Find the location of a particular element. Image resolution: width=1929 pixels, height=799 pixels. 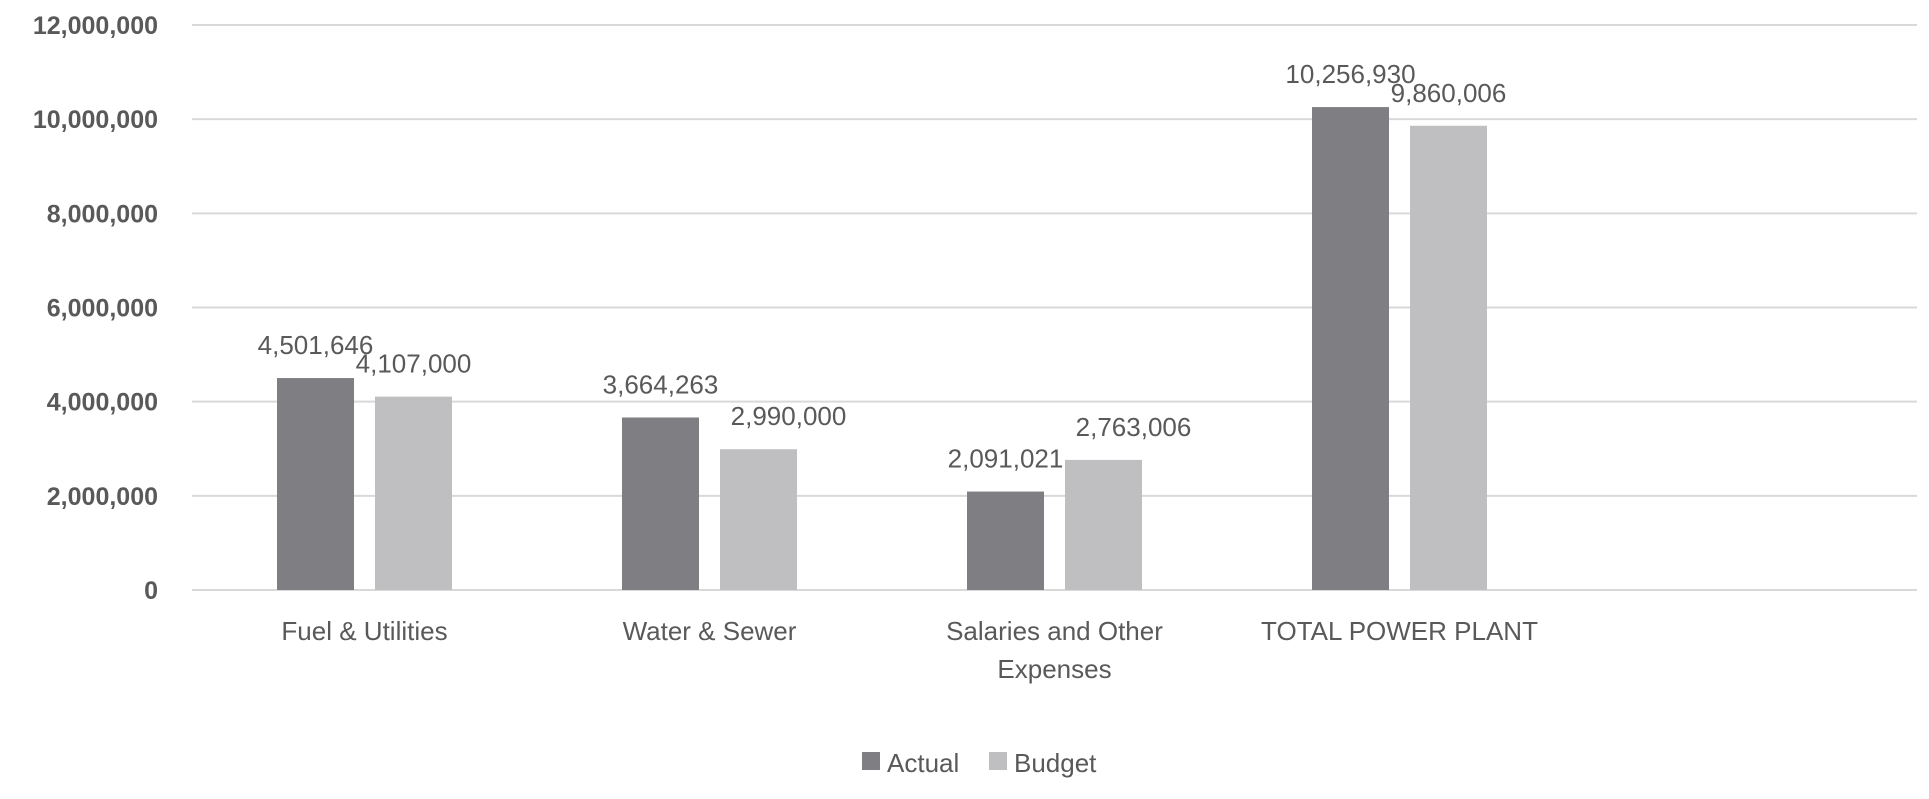

y-tick-label: 2,000,000 is located at coordinates (102, 497).